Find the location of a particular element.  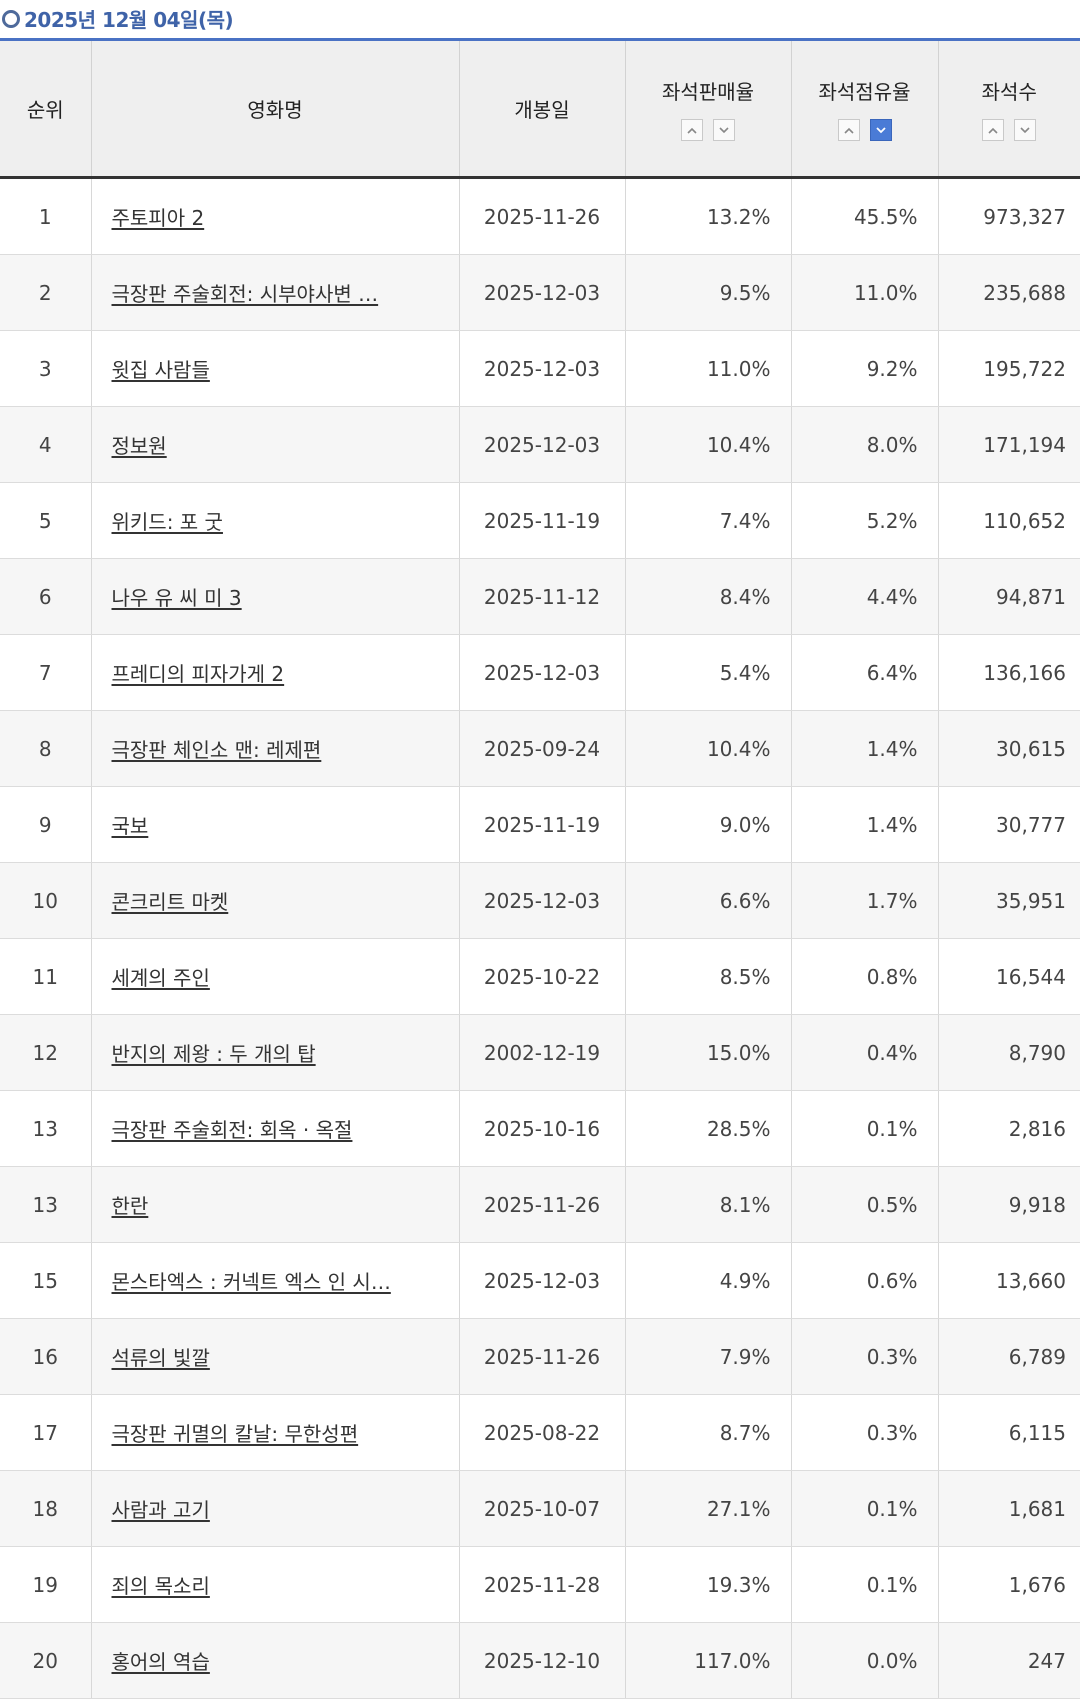

cell-seats: 6,789 is located at coordinates (1009, 1356).